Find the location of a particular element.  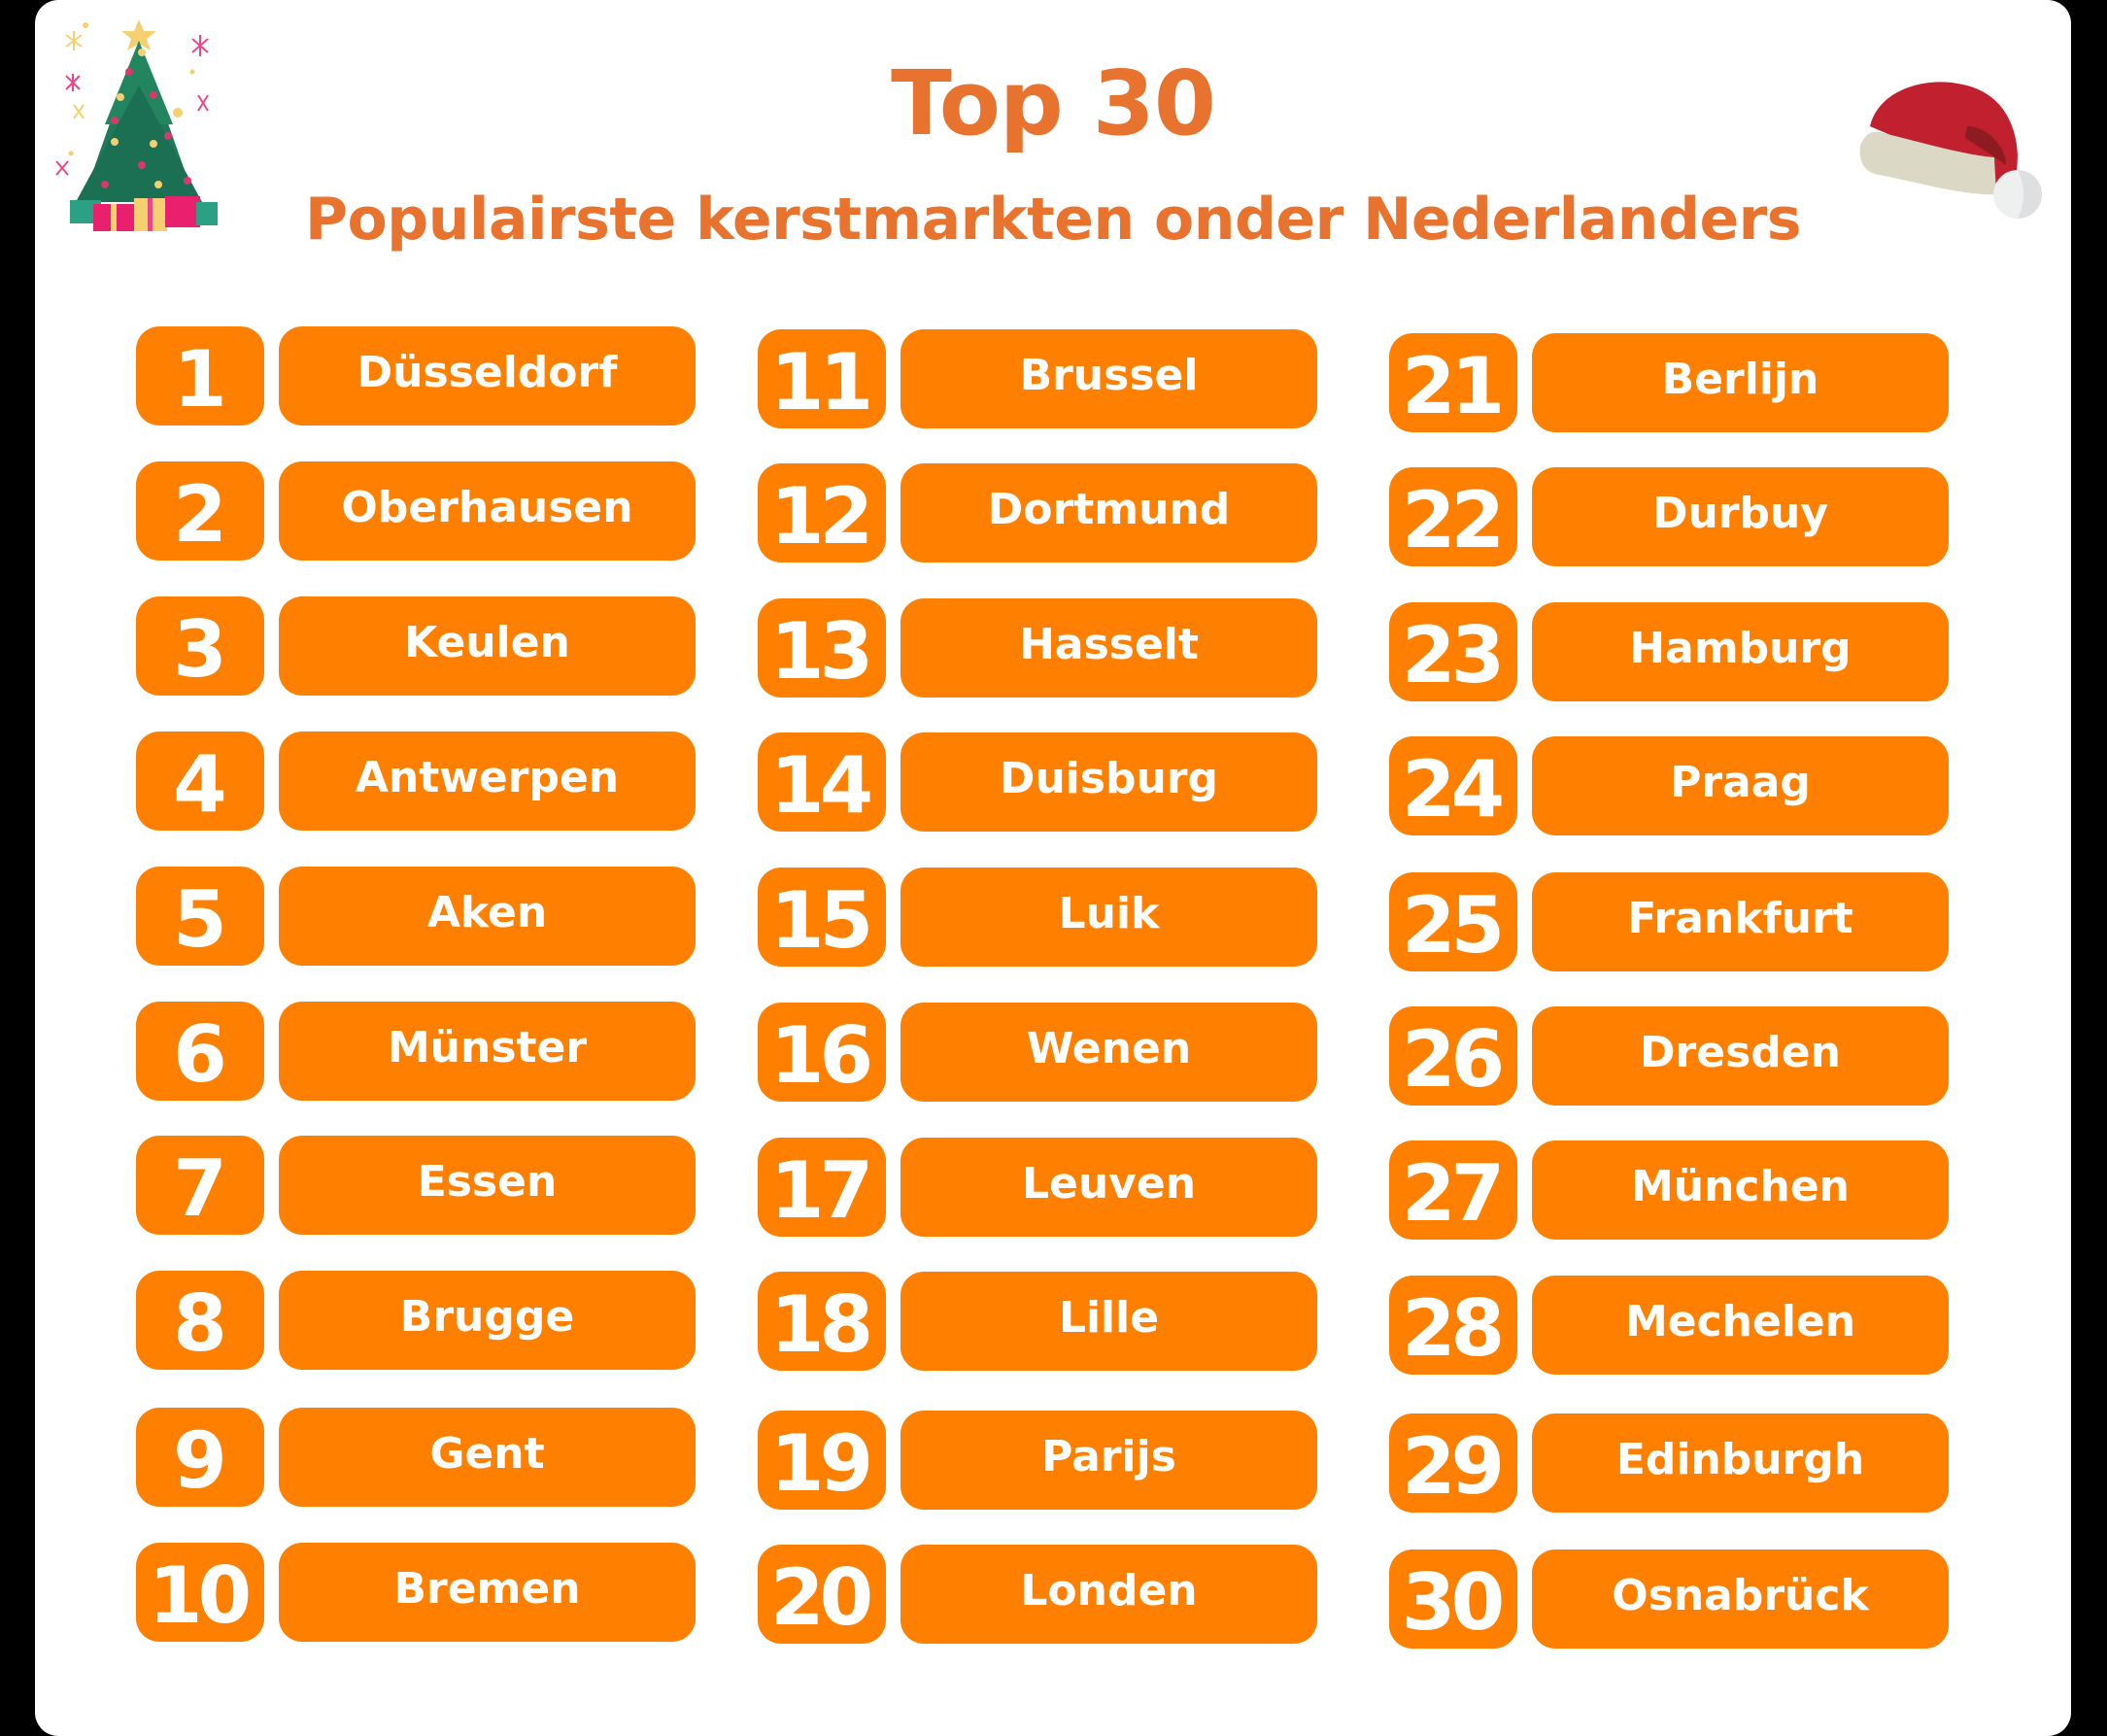

rank-badge: 8 is located at coordinates (200, 1320).